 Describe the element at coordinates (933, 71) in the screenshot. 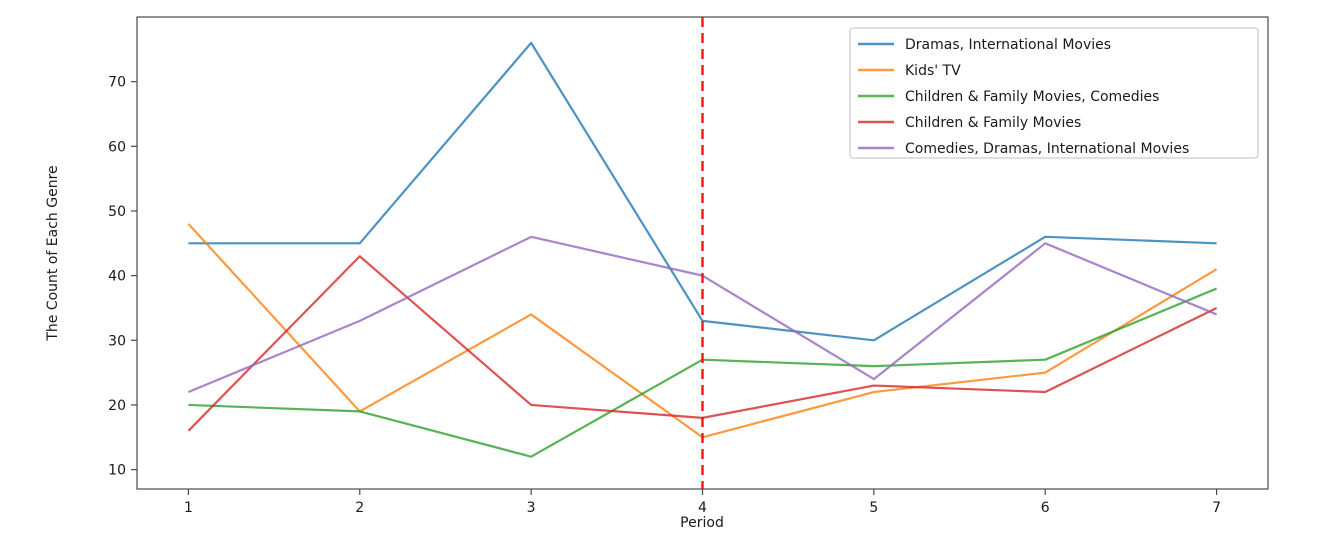

I see `legend-label: Kids' TV` at that location.